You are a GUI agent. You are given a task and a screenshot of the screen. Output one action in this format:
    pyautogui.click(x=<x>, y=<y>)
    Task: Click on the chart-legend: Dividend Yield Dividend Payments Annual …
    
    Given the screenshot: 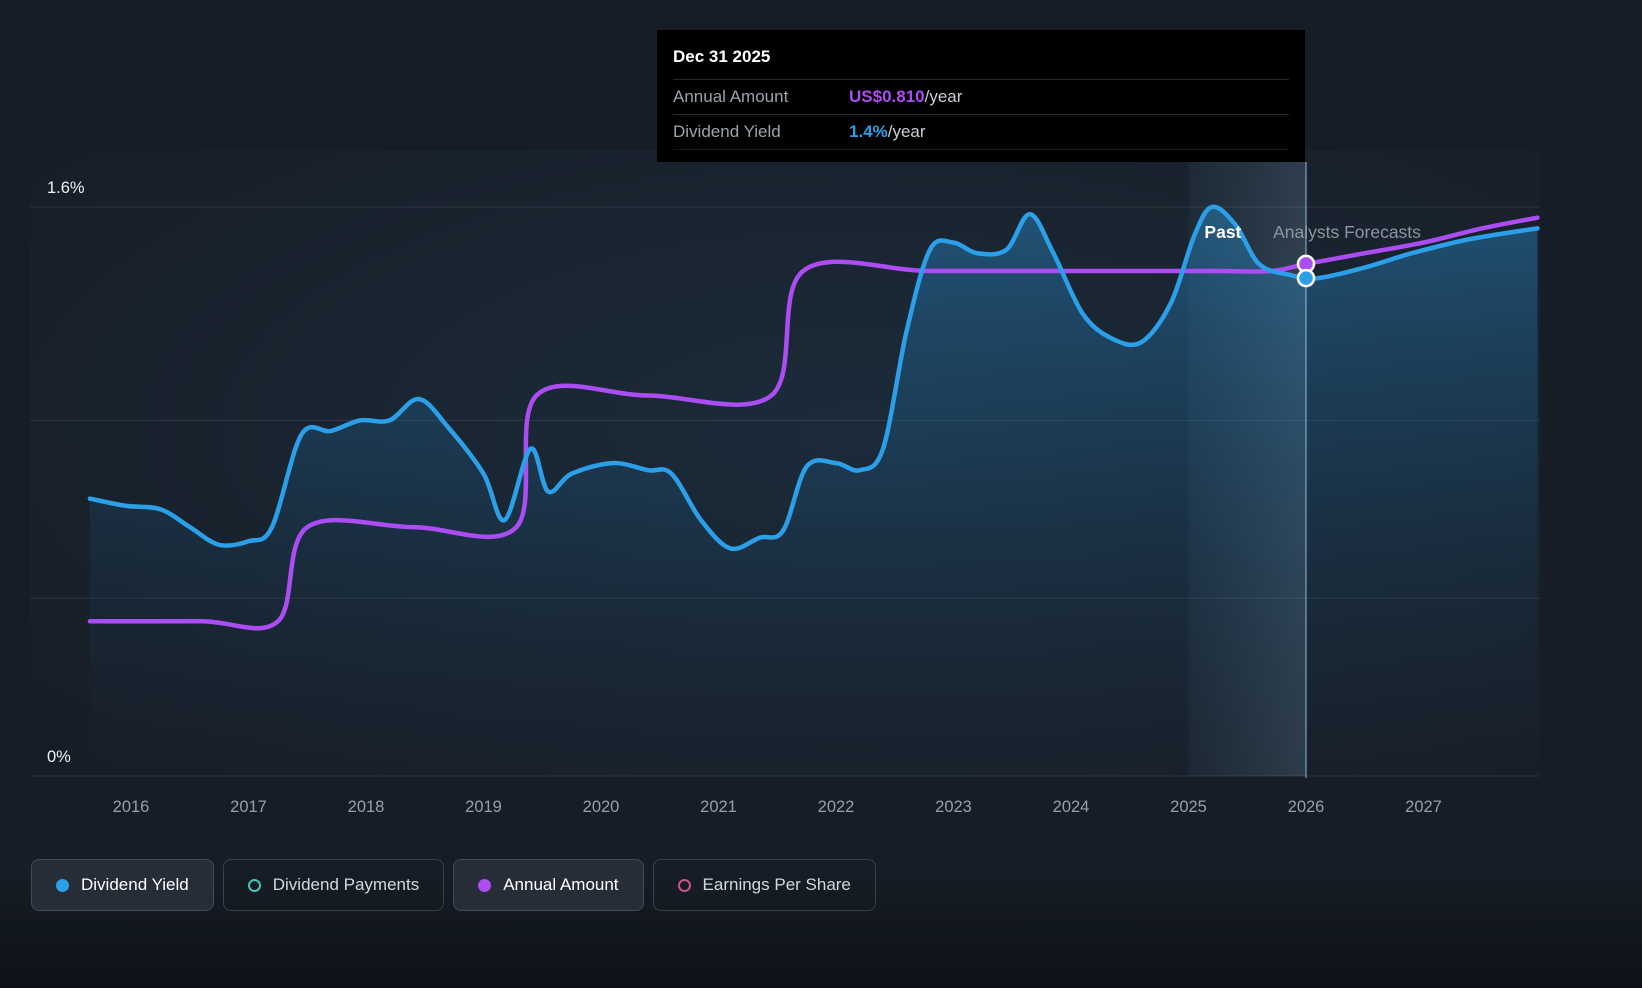 What is the action you would take?
    pyautogui.click(x=453, y=885)
    